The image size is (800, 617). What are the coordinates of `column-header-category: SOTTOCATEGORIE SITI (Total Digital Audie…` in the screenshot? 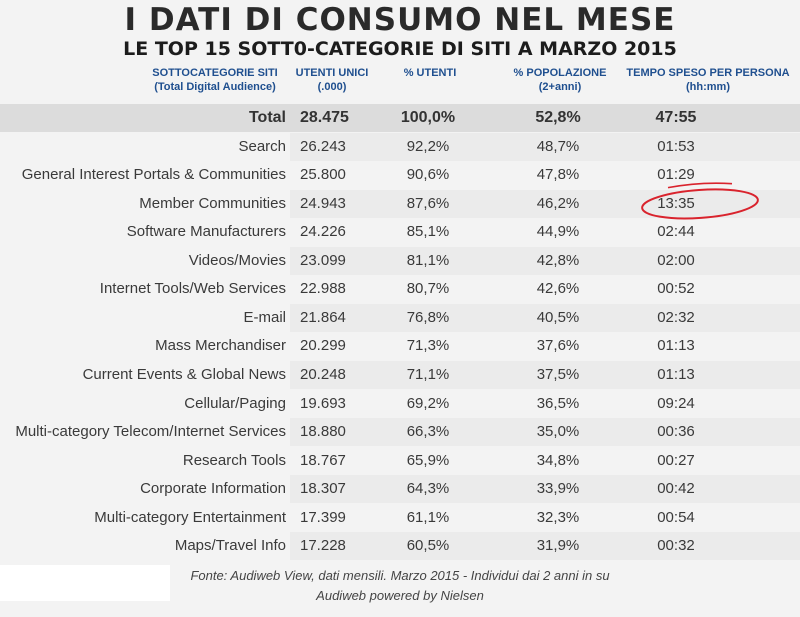 It's located at (215, 80).